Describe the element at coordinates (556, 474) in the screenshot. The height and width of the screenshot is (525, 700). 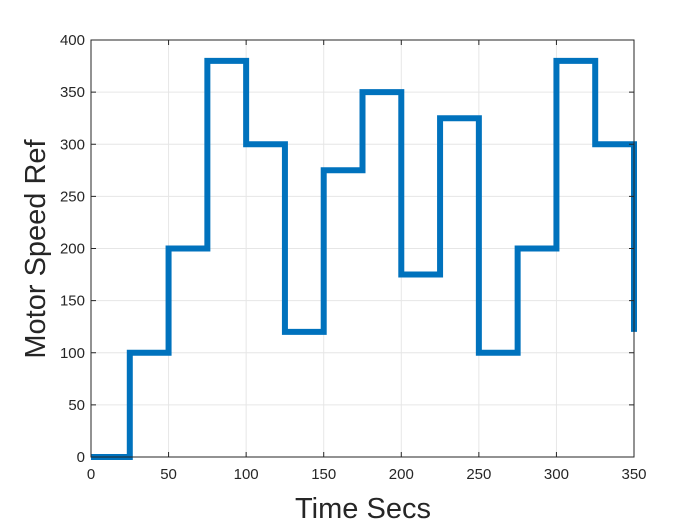
I see `x-tick-label: 300` at that location.